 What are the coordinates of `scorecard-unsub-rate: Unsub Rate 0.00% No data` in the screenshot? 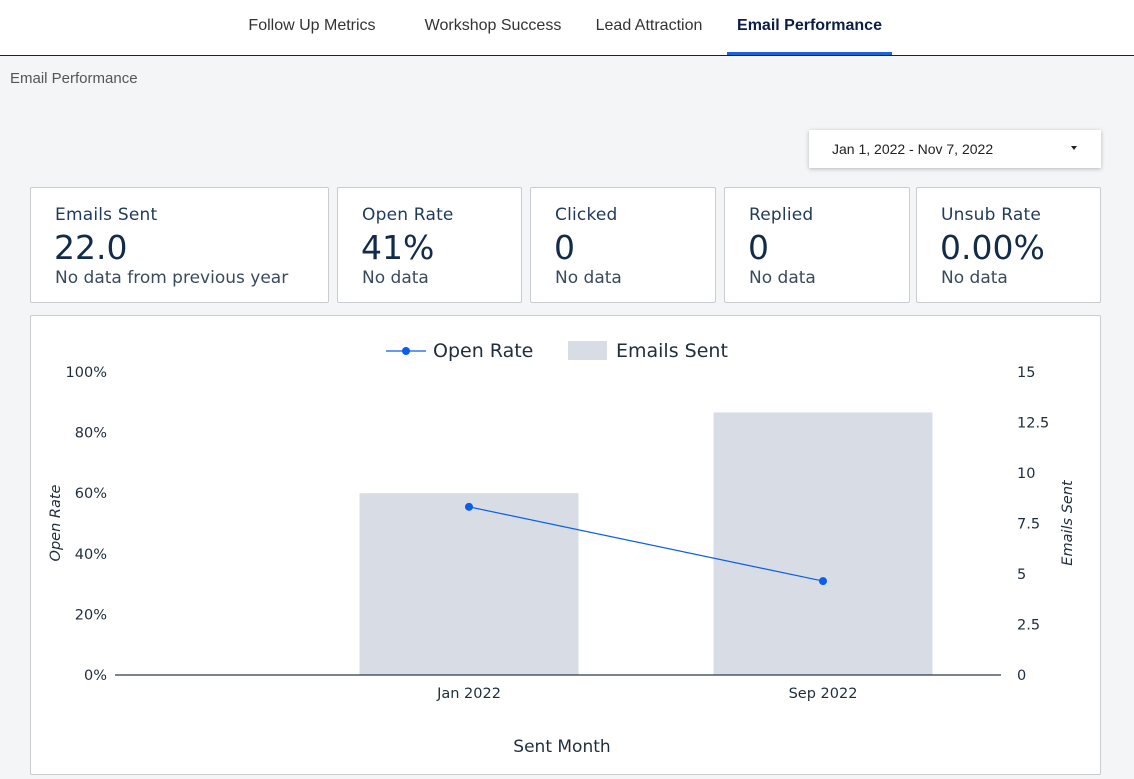 It's located at (1008, 245).